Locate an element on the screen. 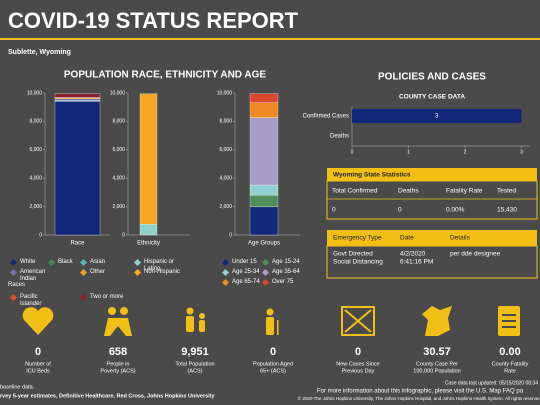  legend-item: Age 15-24 is located at coordinates (280, 262).